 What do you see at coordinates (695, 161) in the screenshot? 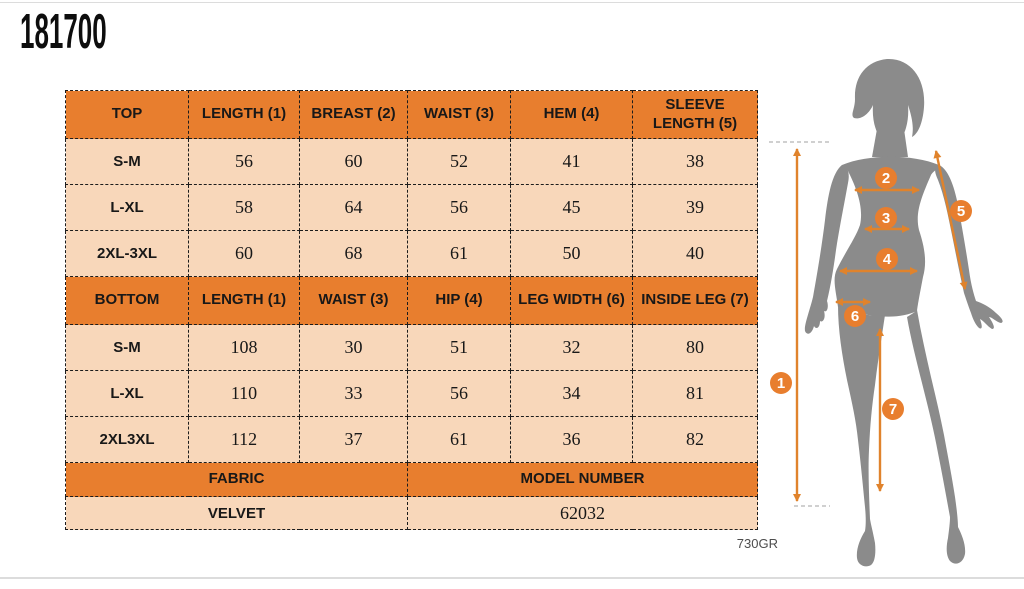
I see `measurement-cell: 38` at bounding box center [695, 161].